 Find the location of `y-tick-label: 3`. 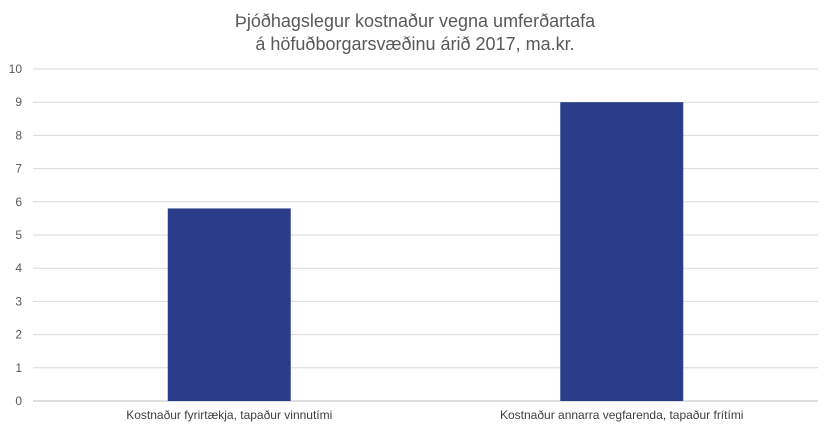

y-tick-label: 3 is located at coordinates (18, 301).